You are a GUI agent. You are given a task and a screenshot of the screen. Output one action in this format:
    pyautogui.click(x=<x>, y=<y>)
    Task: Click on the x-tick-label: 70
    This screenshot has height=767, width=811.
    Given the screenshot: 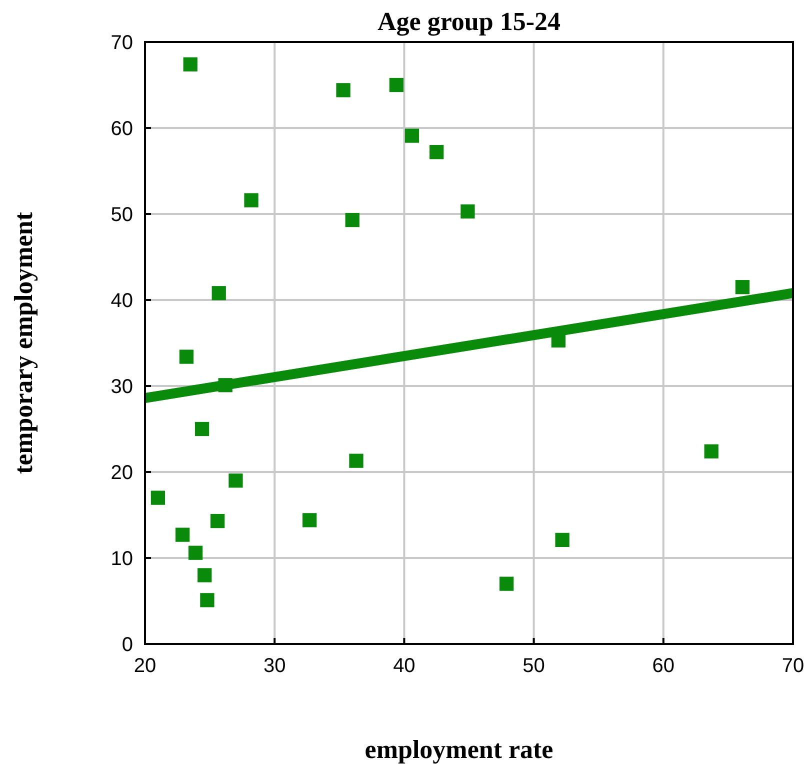 What is the action you would take?
    pyautogui.click(x=793, y=666)
    